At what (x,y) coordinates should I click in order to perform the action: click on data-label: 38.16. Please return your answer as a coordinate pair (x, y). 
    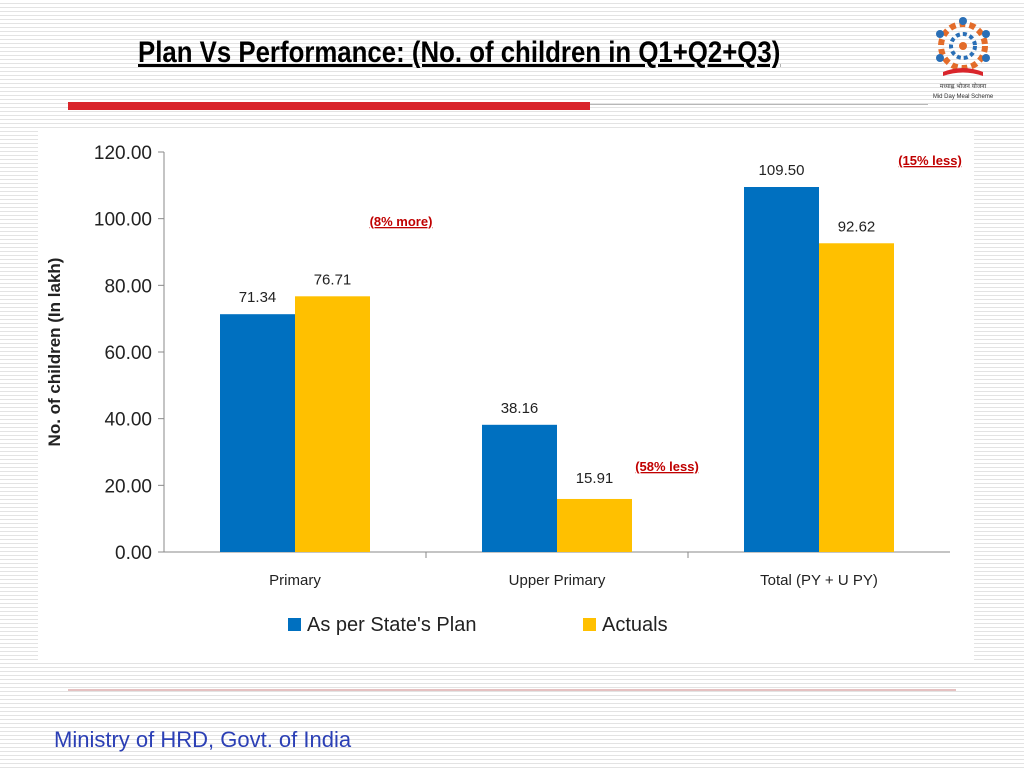
    Looking at the image, I should click on (520, 408).